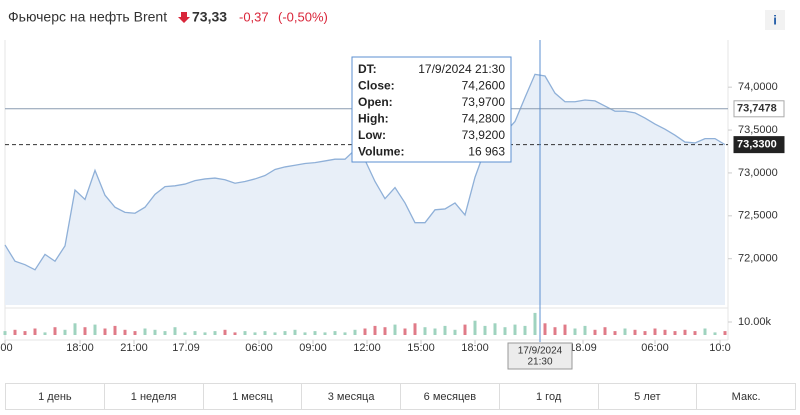  I want to click on y-tick-label: 73,0000, so click(758, 173).